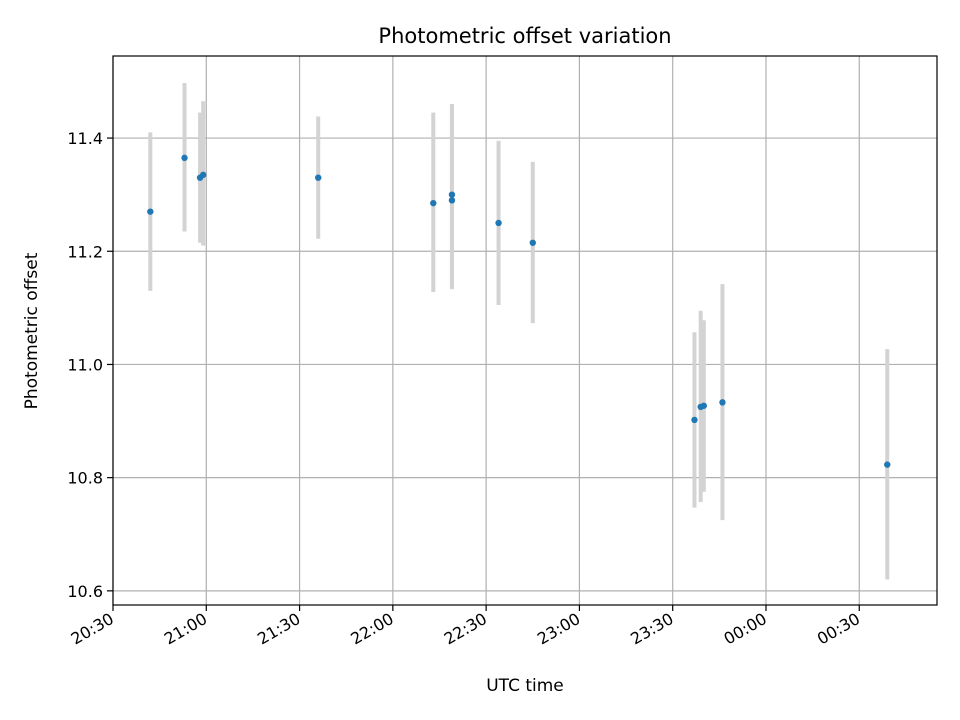 The width and height of the screenshot is (960, 720). What do you see at coordinates (85, 591) in the screenshot?
I see `y-tick-label: 10.6` at bounding box center [85, 591].